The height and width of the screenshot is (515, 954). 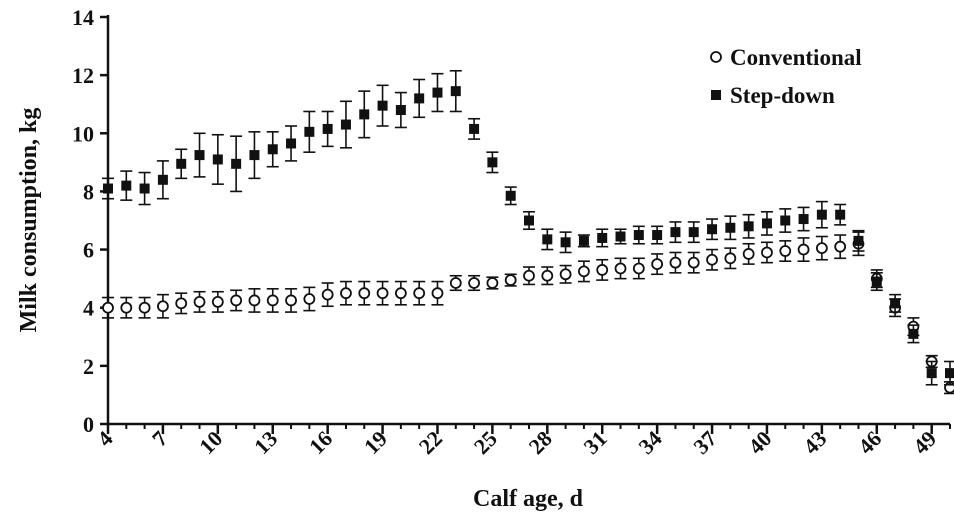 What do you see at coordinates (88, 366) in the screenshot?
I see `y-tick-label: 2` at bounding box center [88, 366].